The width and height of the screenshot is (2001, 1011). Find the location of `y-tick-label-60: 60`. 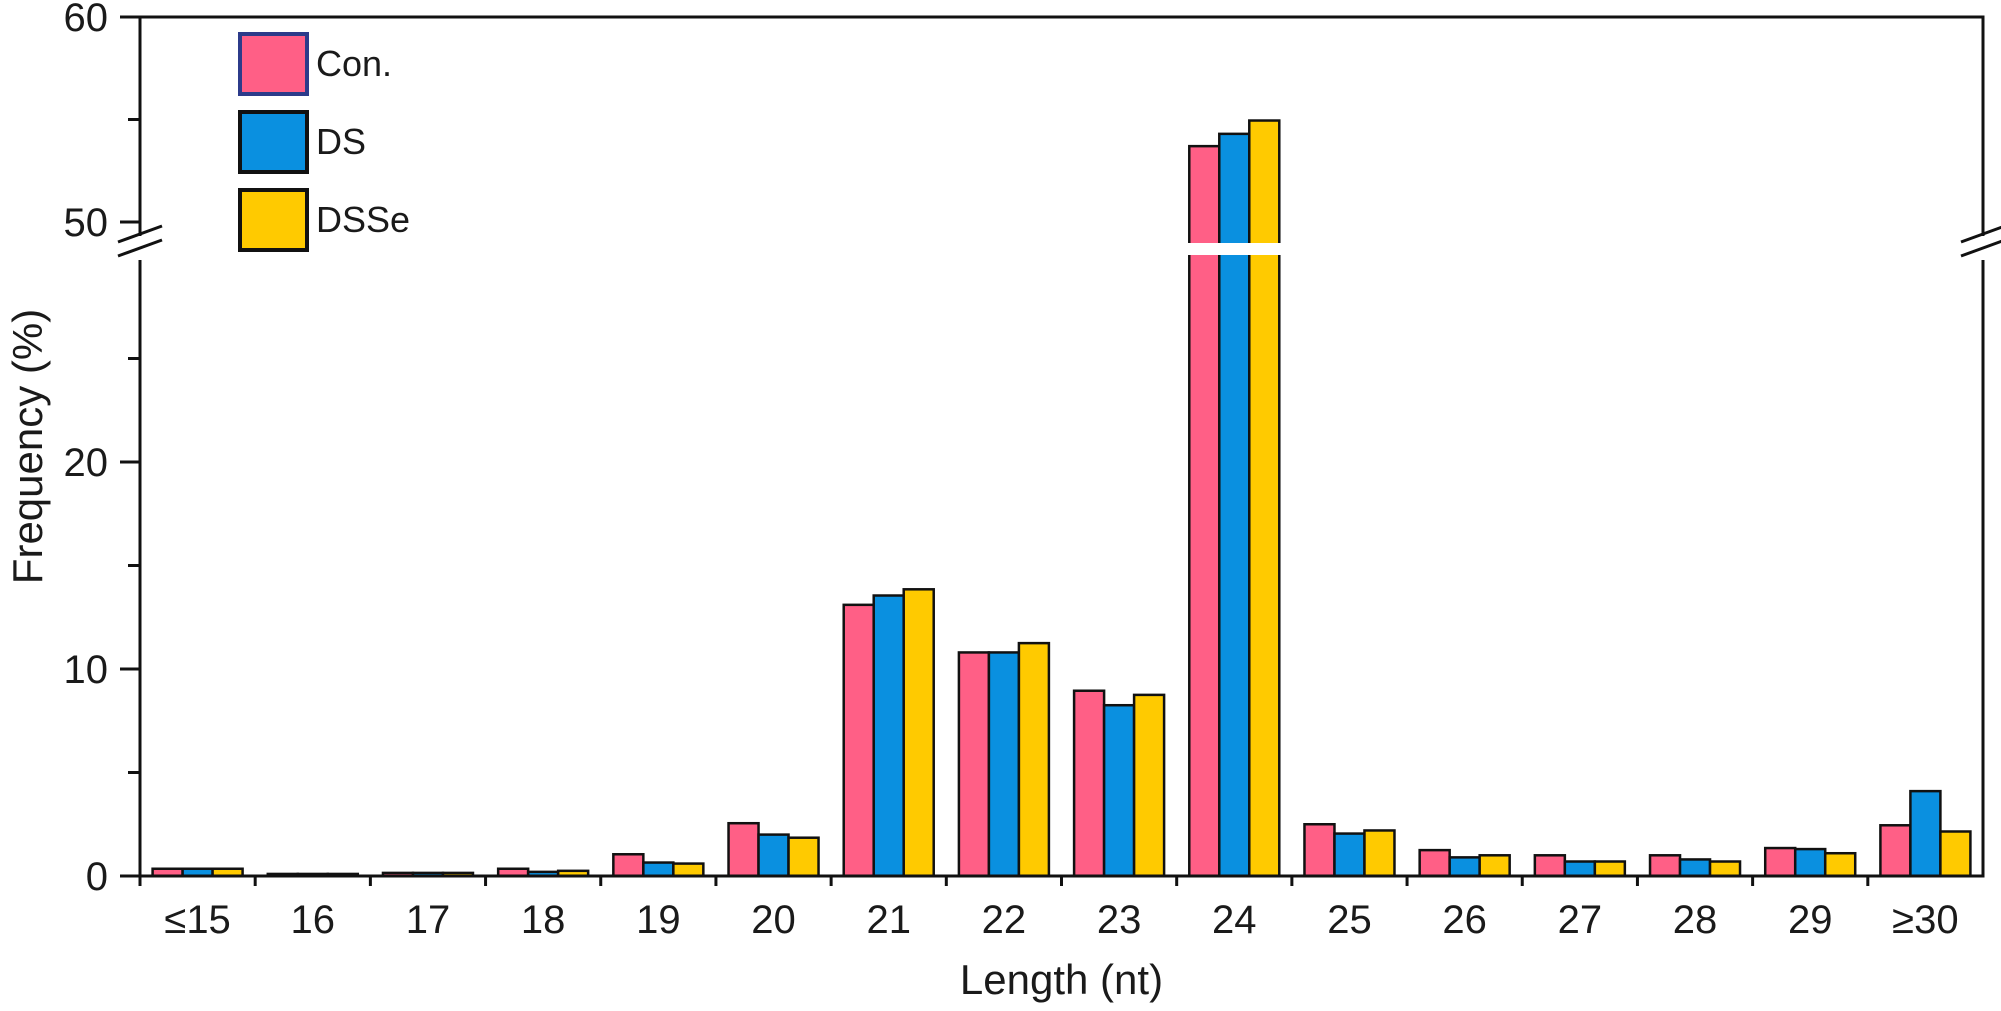

y-tick-label-60: 60 is located at coordinates (86, 20).